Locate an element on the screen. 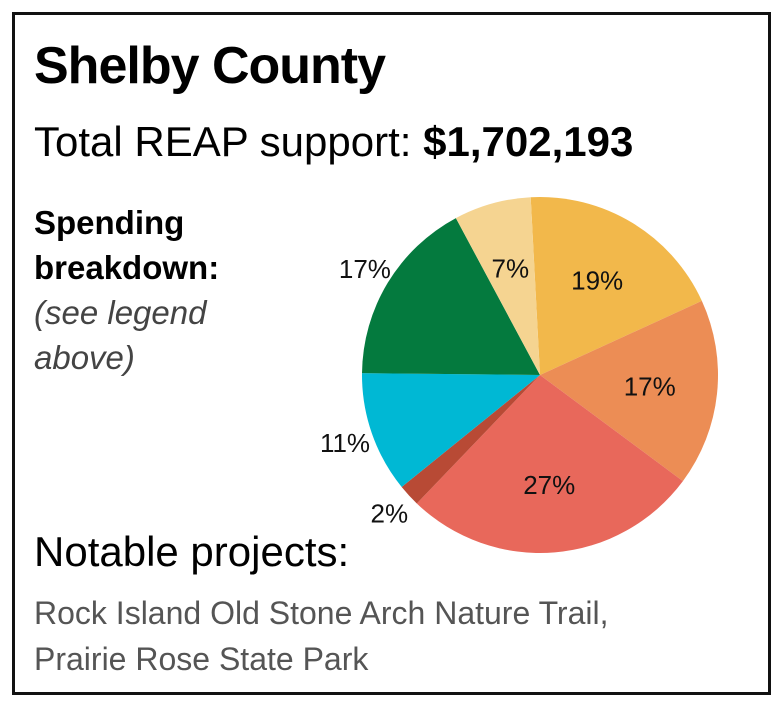  pie-slice-label: 11% is located at coordinates (345, 443).